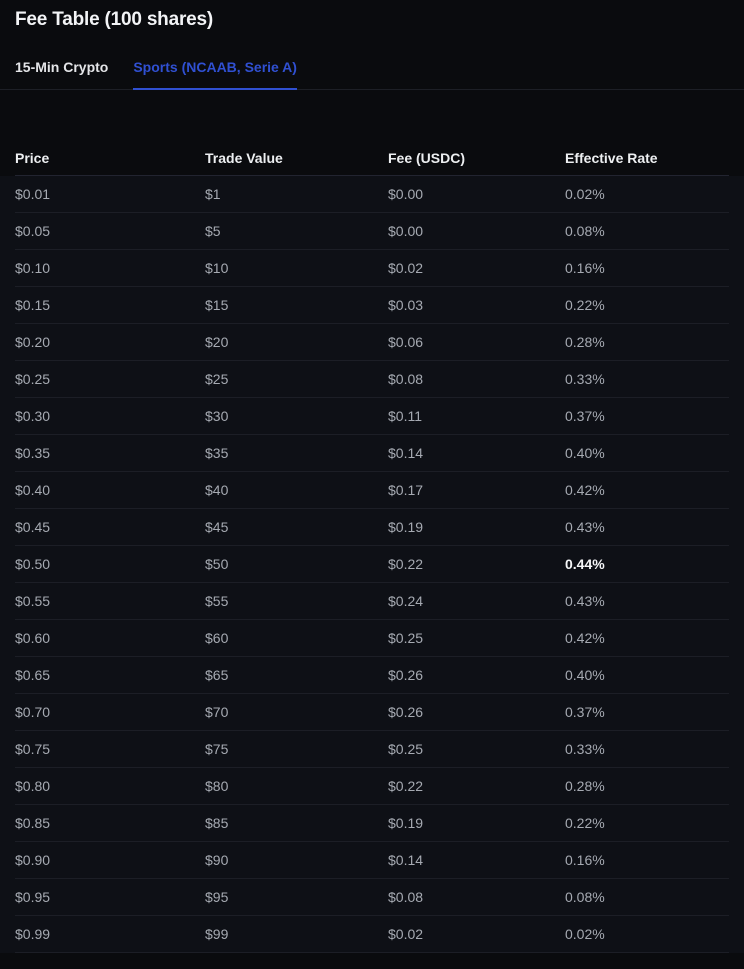  Describe the element at coordinates (372, 749) in the screenshot. I see `table-row: $0.75 $75 $0.25 0.33%` at that location.